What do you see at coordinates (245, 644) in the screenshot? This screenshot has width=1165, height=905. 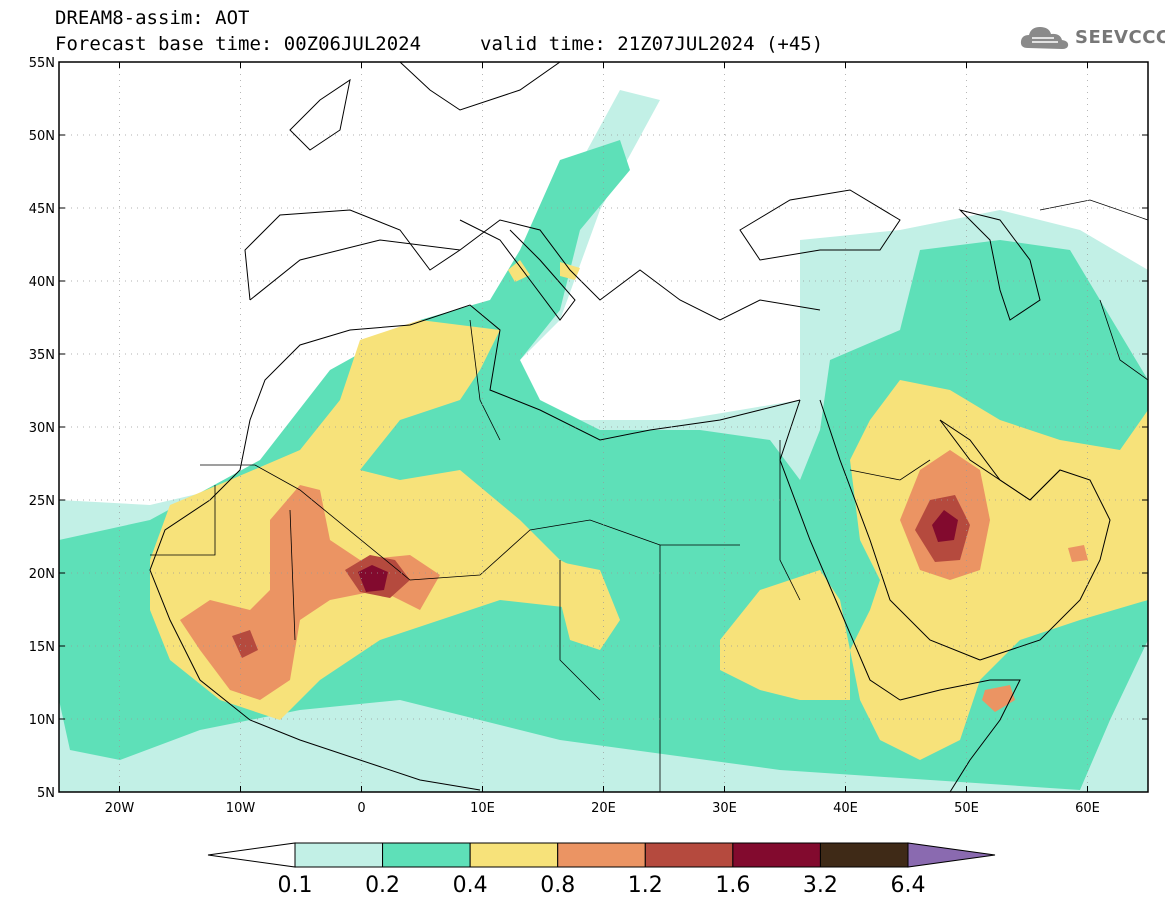 I see `aot-band-12-sw` at bounding box center [245, 644].